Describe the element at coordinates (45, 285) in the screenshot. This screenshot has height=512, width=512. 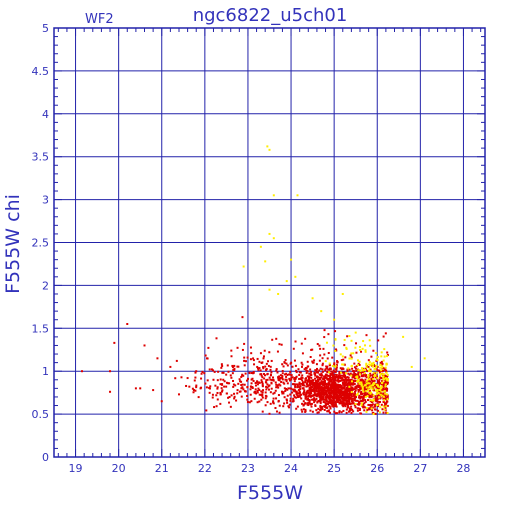
I see `y-tick-label: 2` at that location.